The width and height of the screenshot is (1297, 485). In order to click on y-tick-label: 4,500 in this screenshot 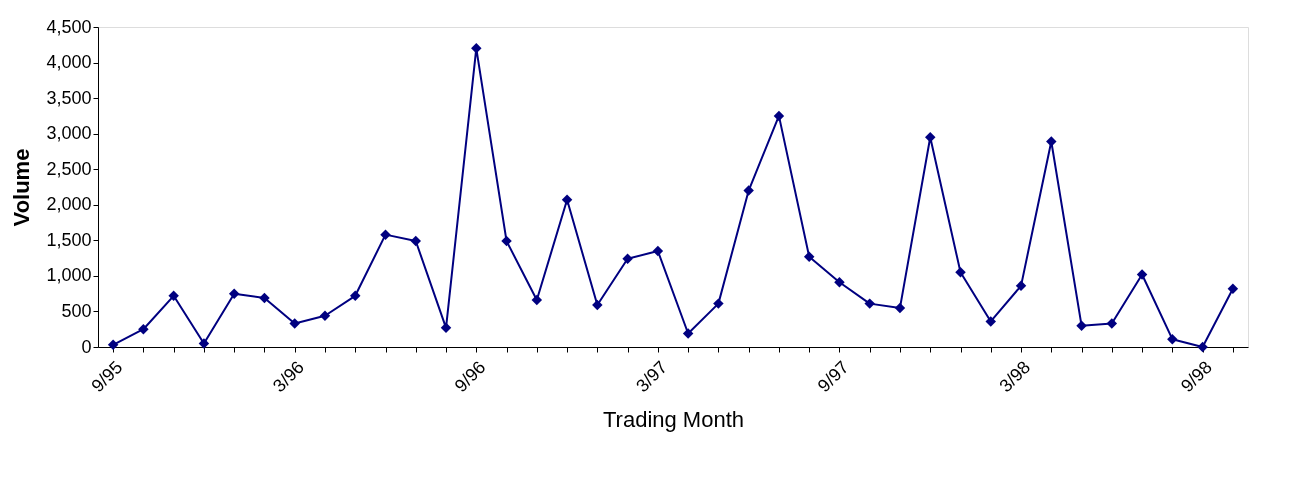, I will do `click(69, 26)`.